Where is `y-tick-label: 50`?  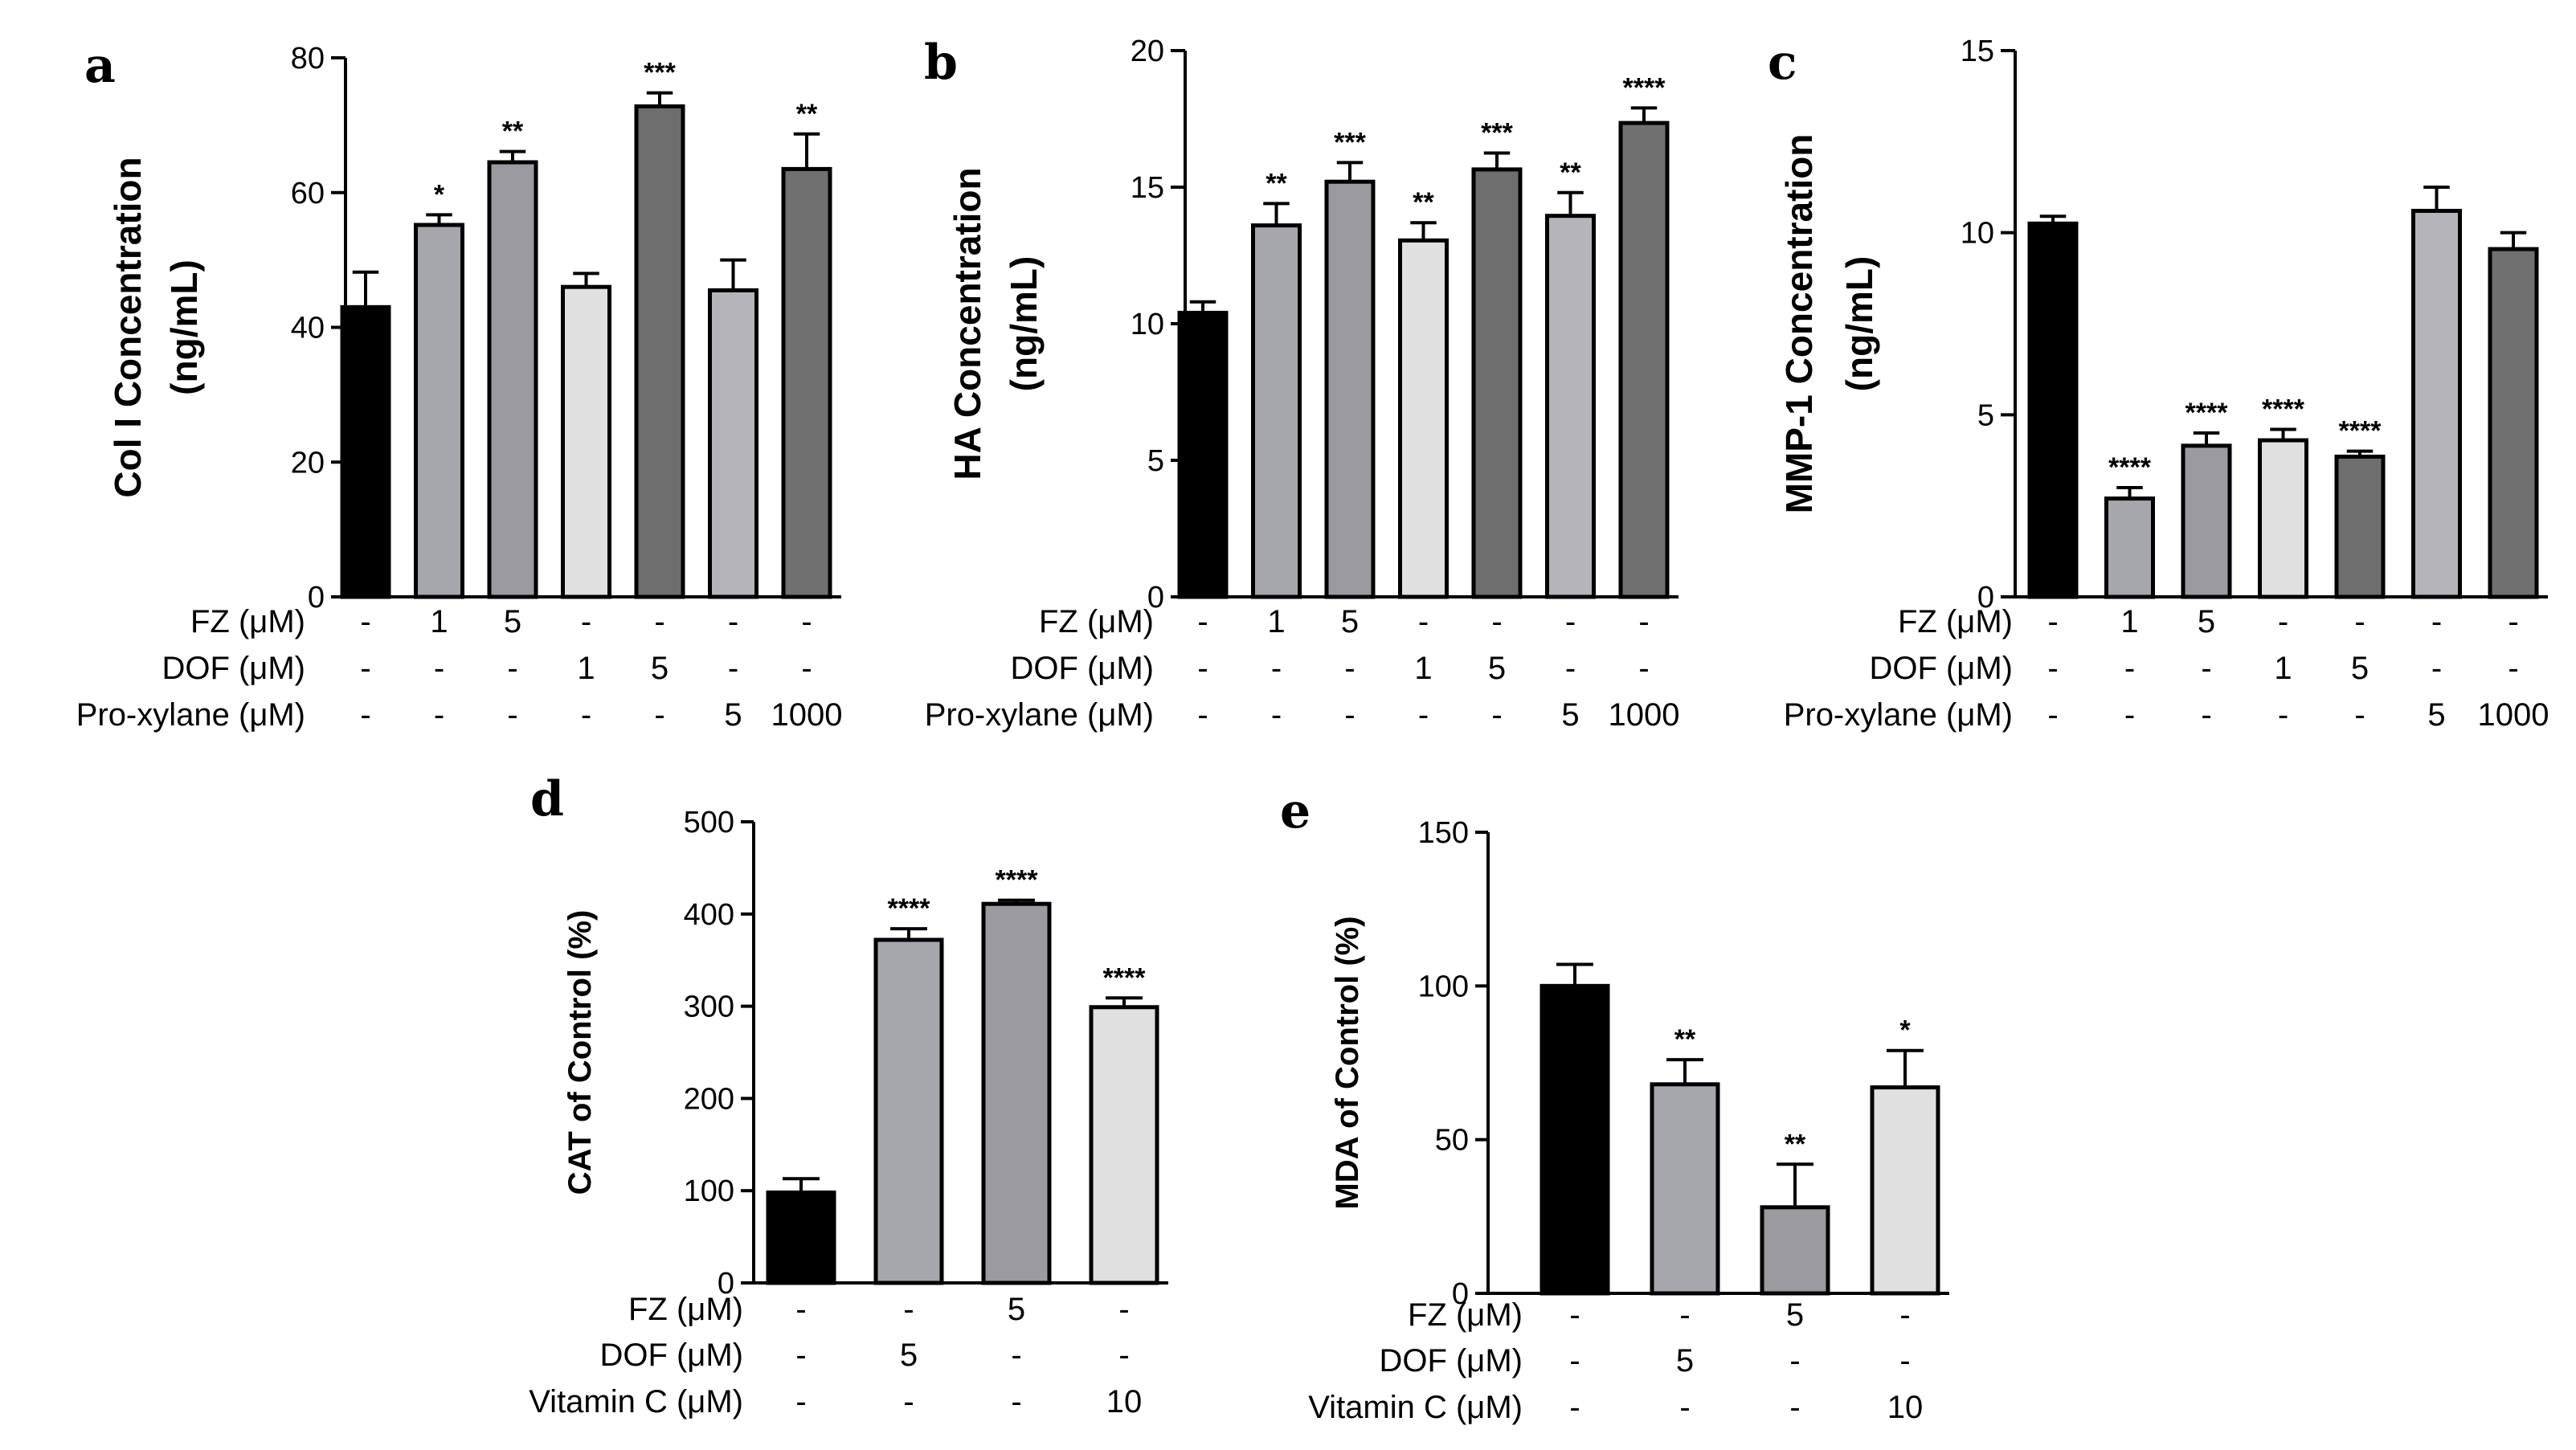
y-tick-label: 50 is located at coordinates (1452, 1141).